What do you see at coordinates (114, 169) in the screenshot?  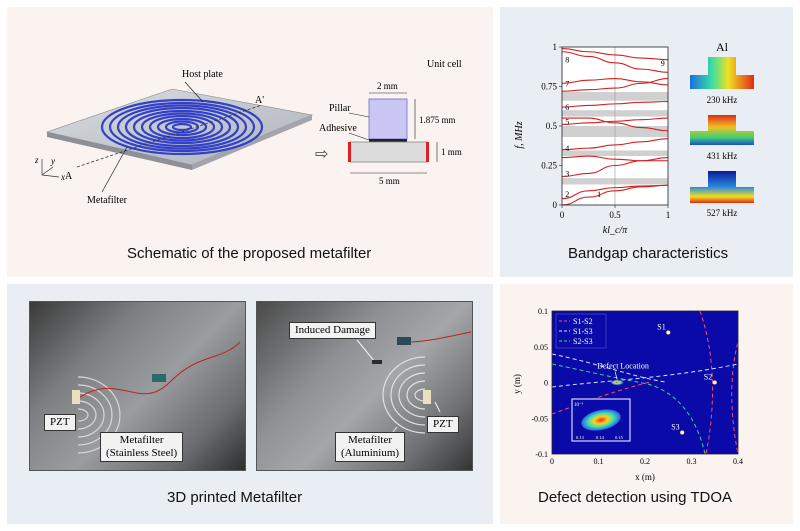 I see `metafilter-leader` at bounding box center [114, 169].